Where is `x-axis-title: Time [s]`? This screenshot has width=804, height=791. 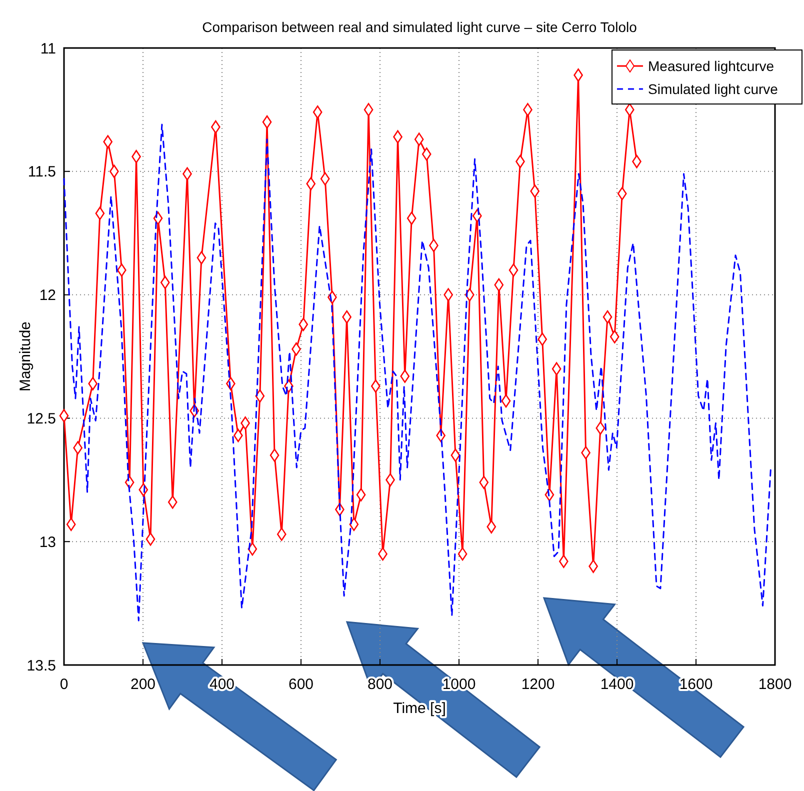
x-axis-title: Time [s] is located at coordinates (419, 708).